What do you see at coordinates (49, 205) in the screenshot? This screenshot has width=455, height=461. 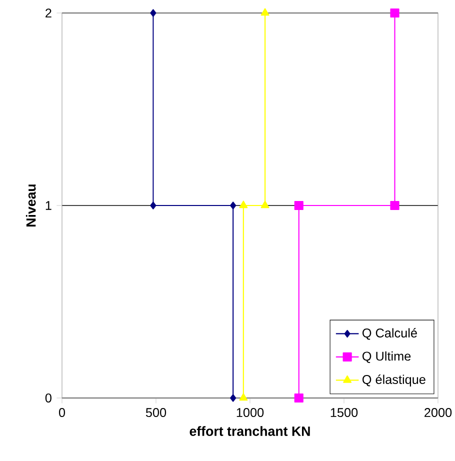 I see `y-tick-label: 1` at bounding box center [49, 205].